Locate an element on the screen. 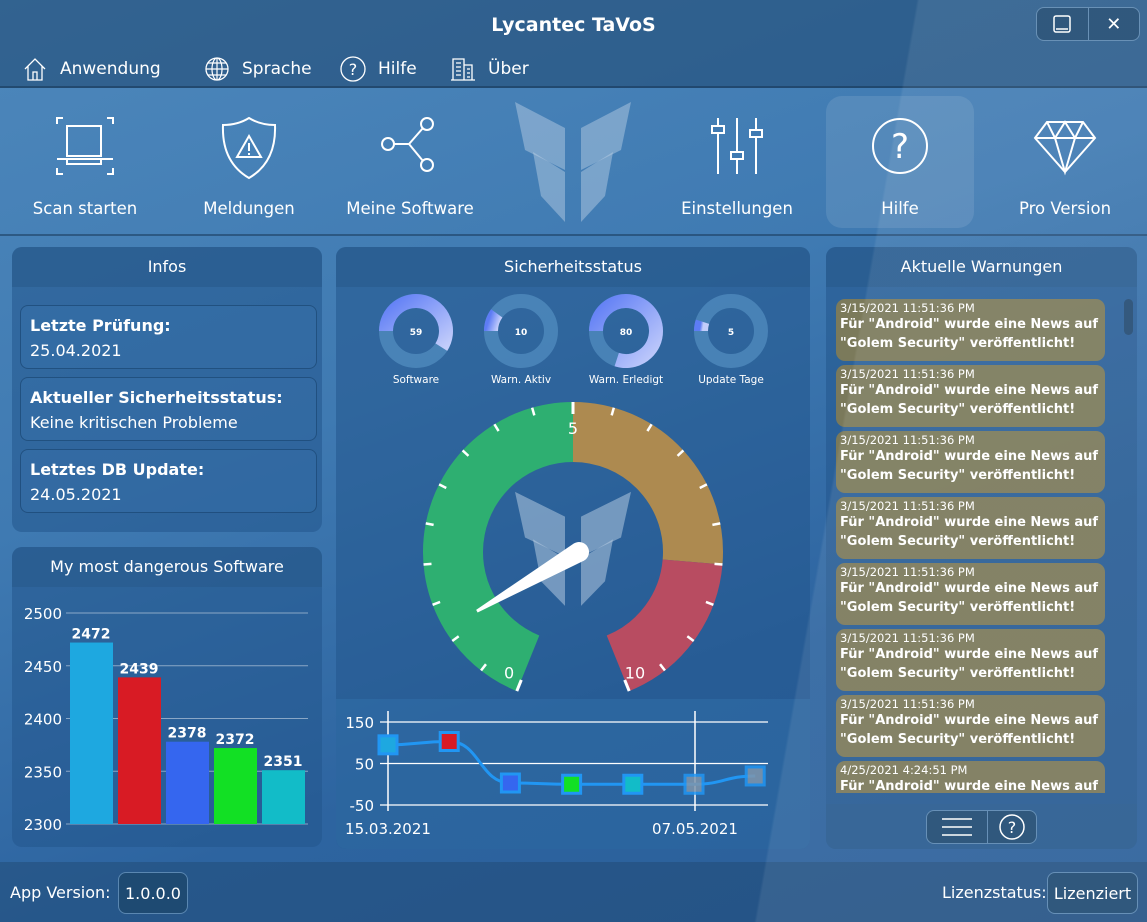 The image size is (1147, 922). menu-anwendung: Anwendung is located at coordinates (91, 69).